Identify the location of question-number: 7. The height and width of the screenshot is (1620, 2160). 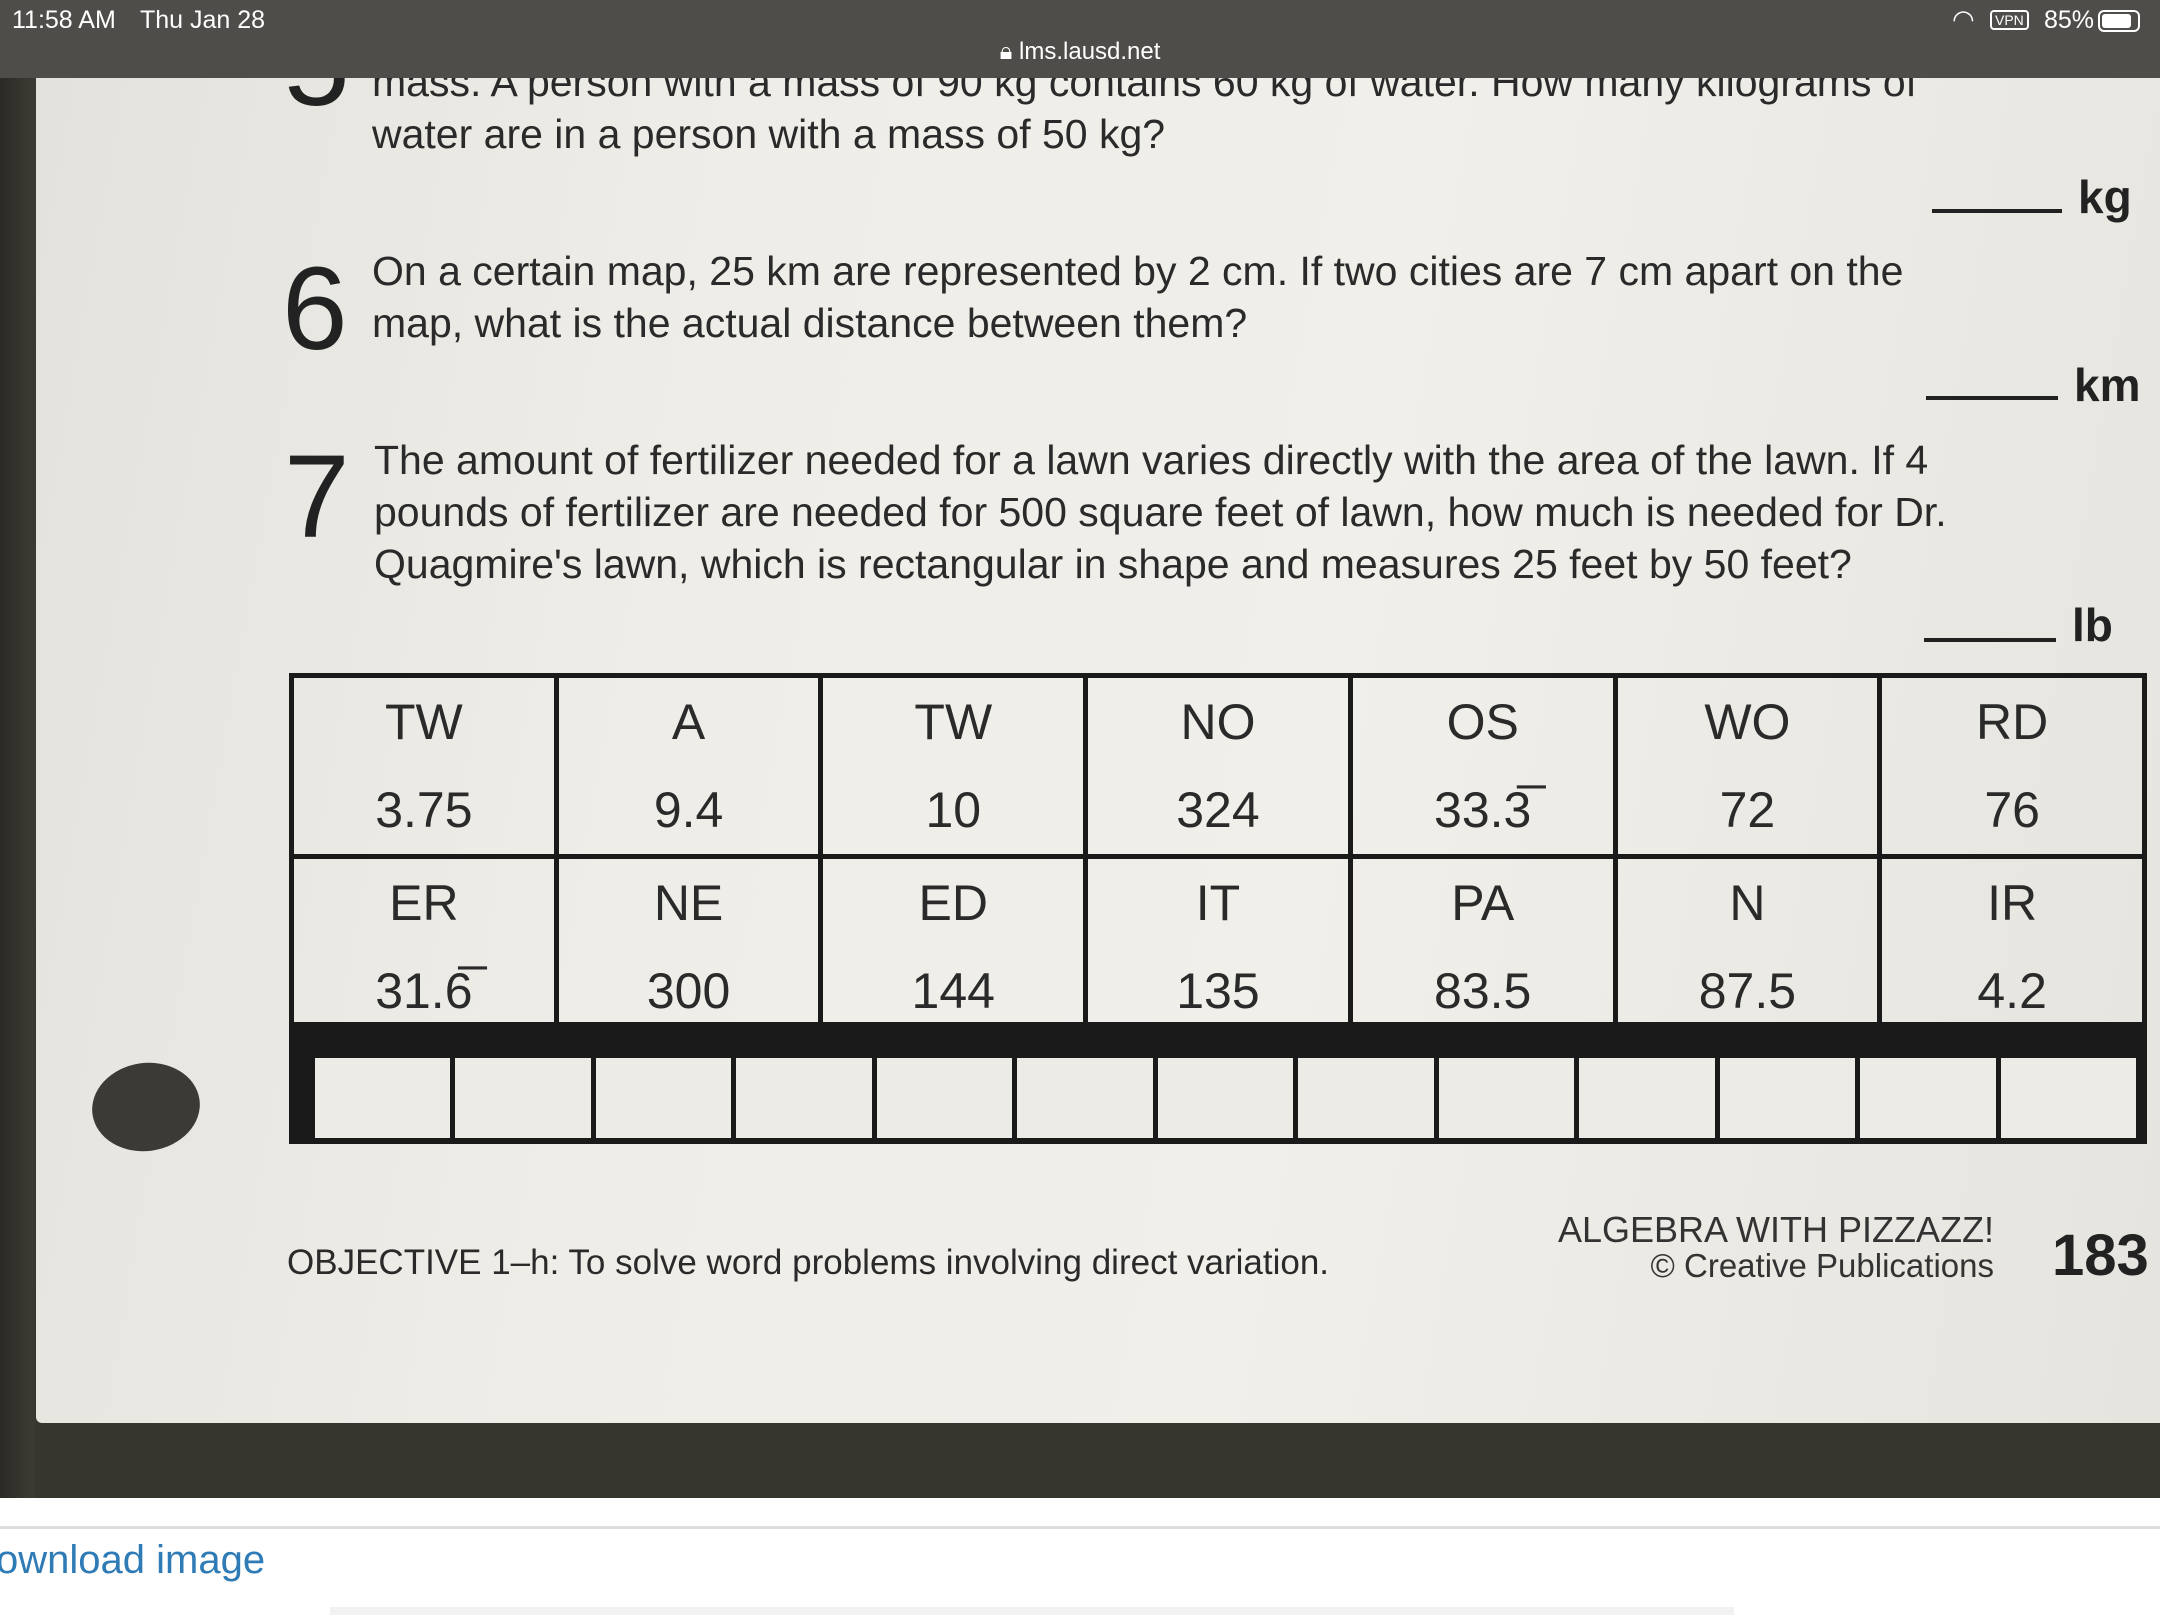
(317, 497).